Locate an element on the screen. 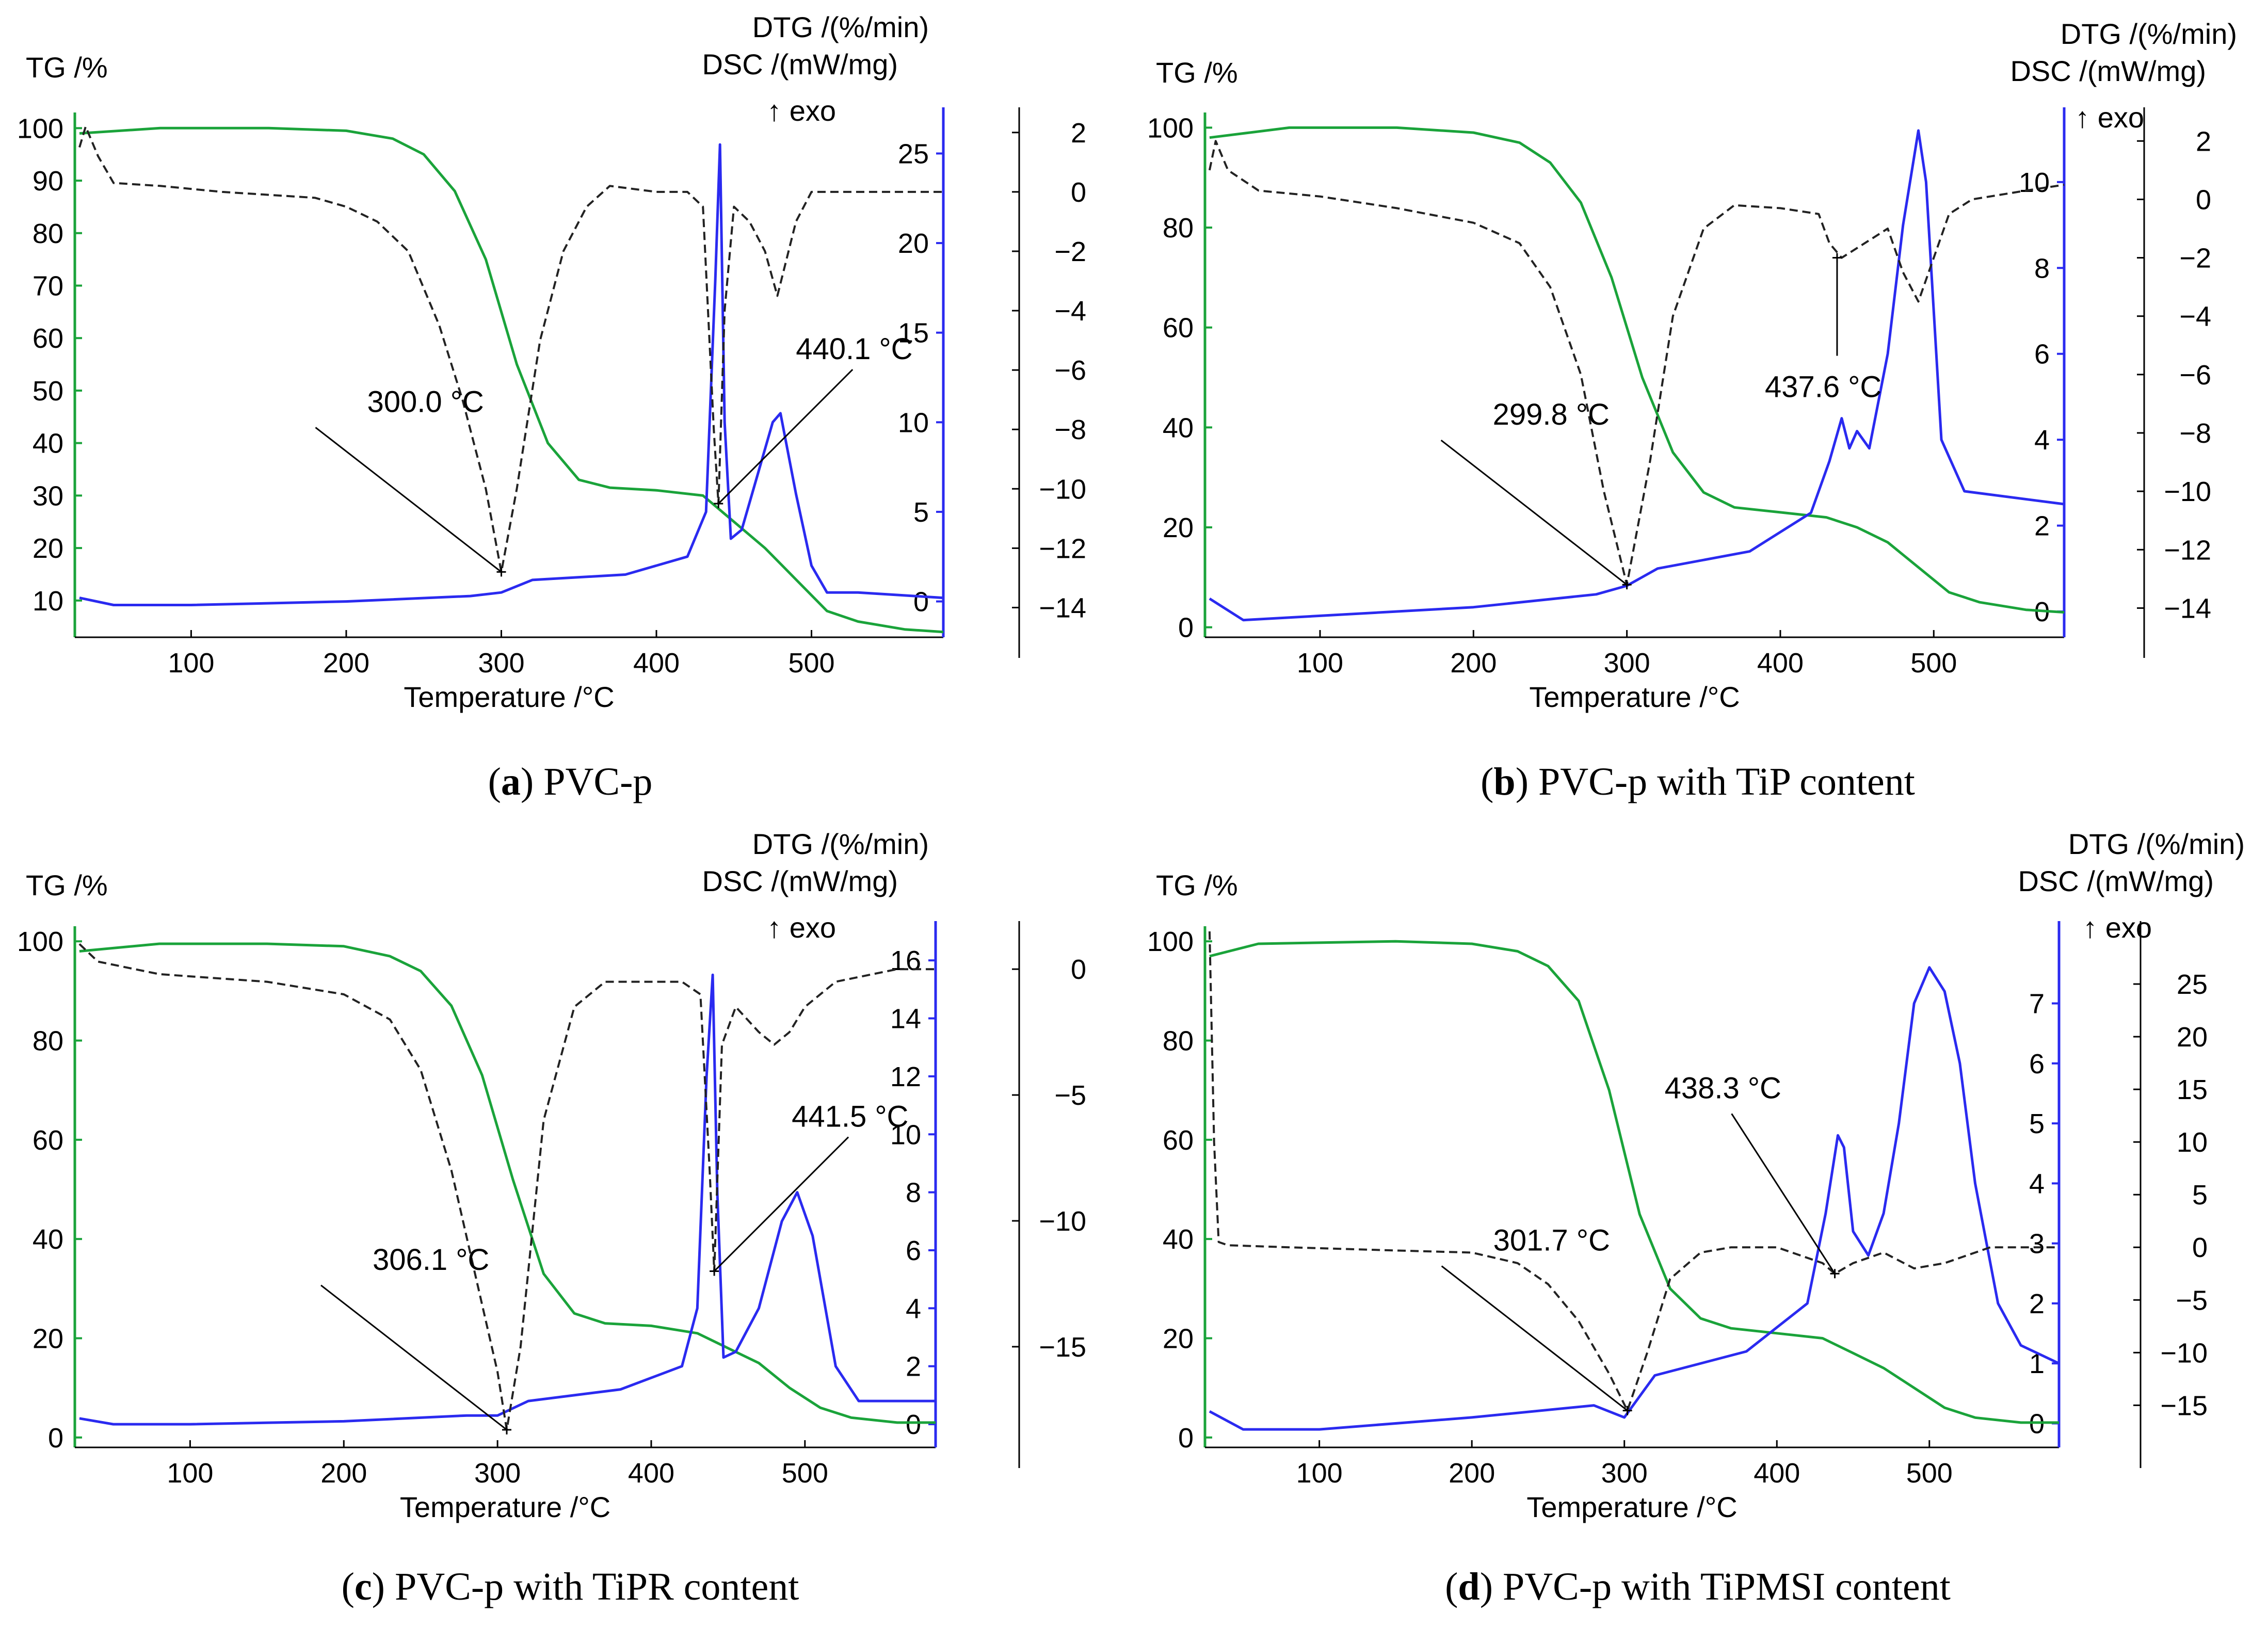  dtg-axis-label: DTG /(%/min) is located at coordinates (2156, 844).